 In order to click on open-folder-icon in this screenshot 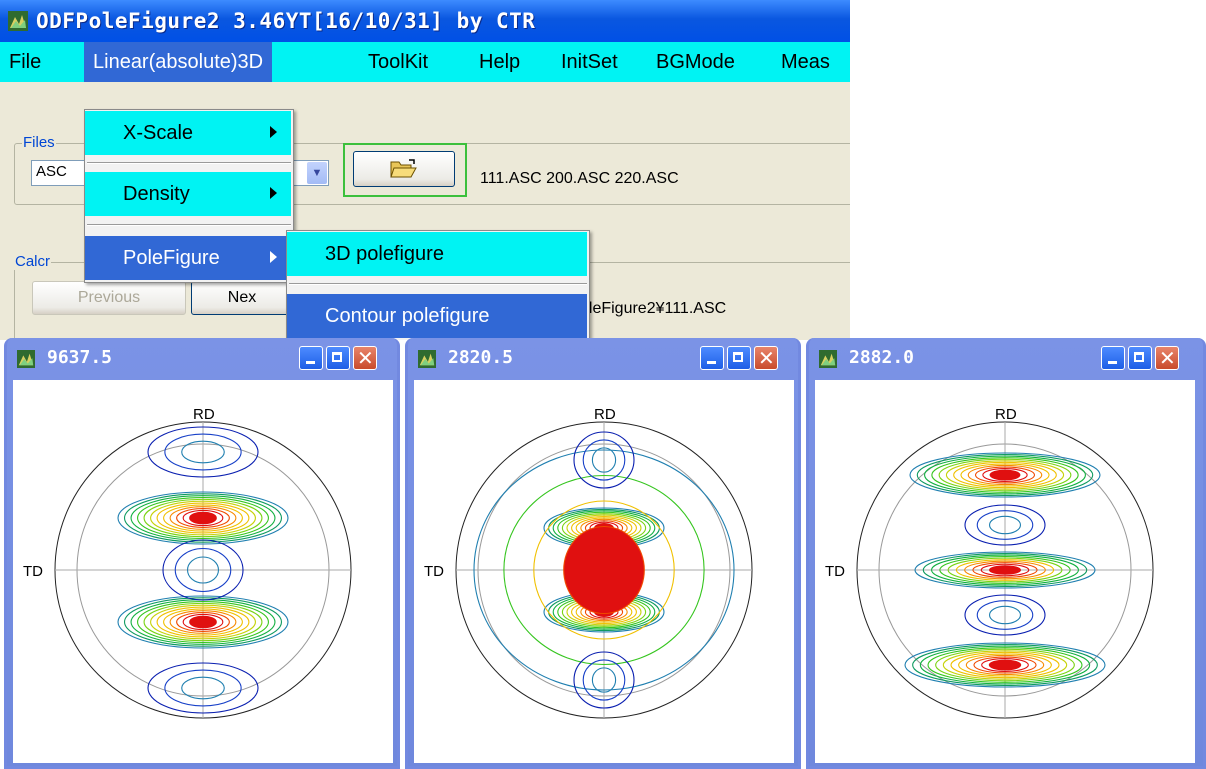, I will do `click(403, 168)`.